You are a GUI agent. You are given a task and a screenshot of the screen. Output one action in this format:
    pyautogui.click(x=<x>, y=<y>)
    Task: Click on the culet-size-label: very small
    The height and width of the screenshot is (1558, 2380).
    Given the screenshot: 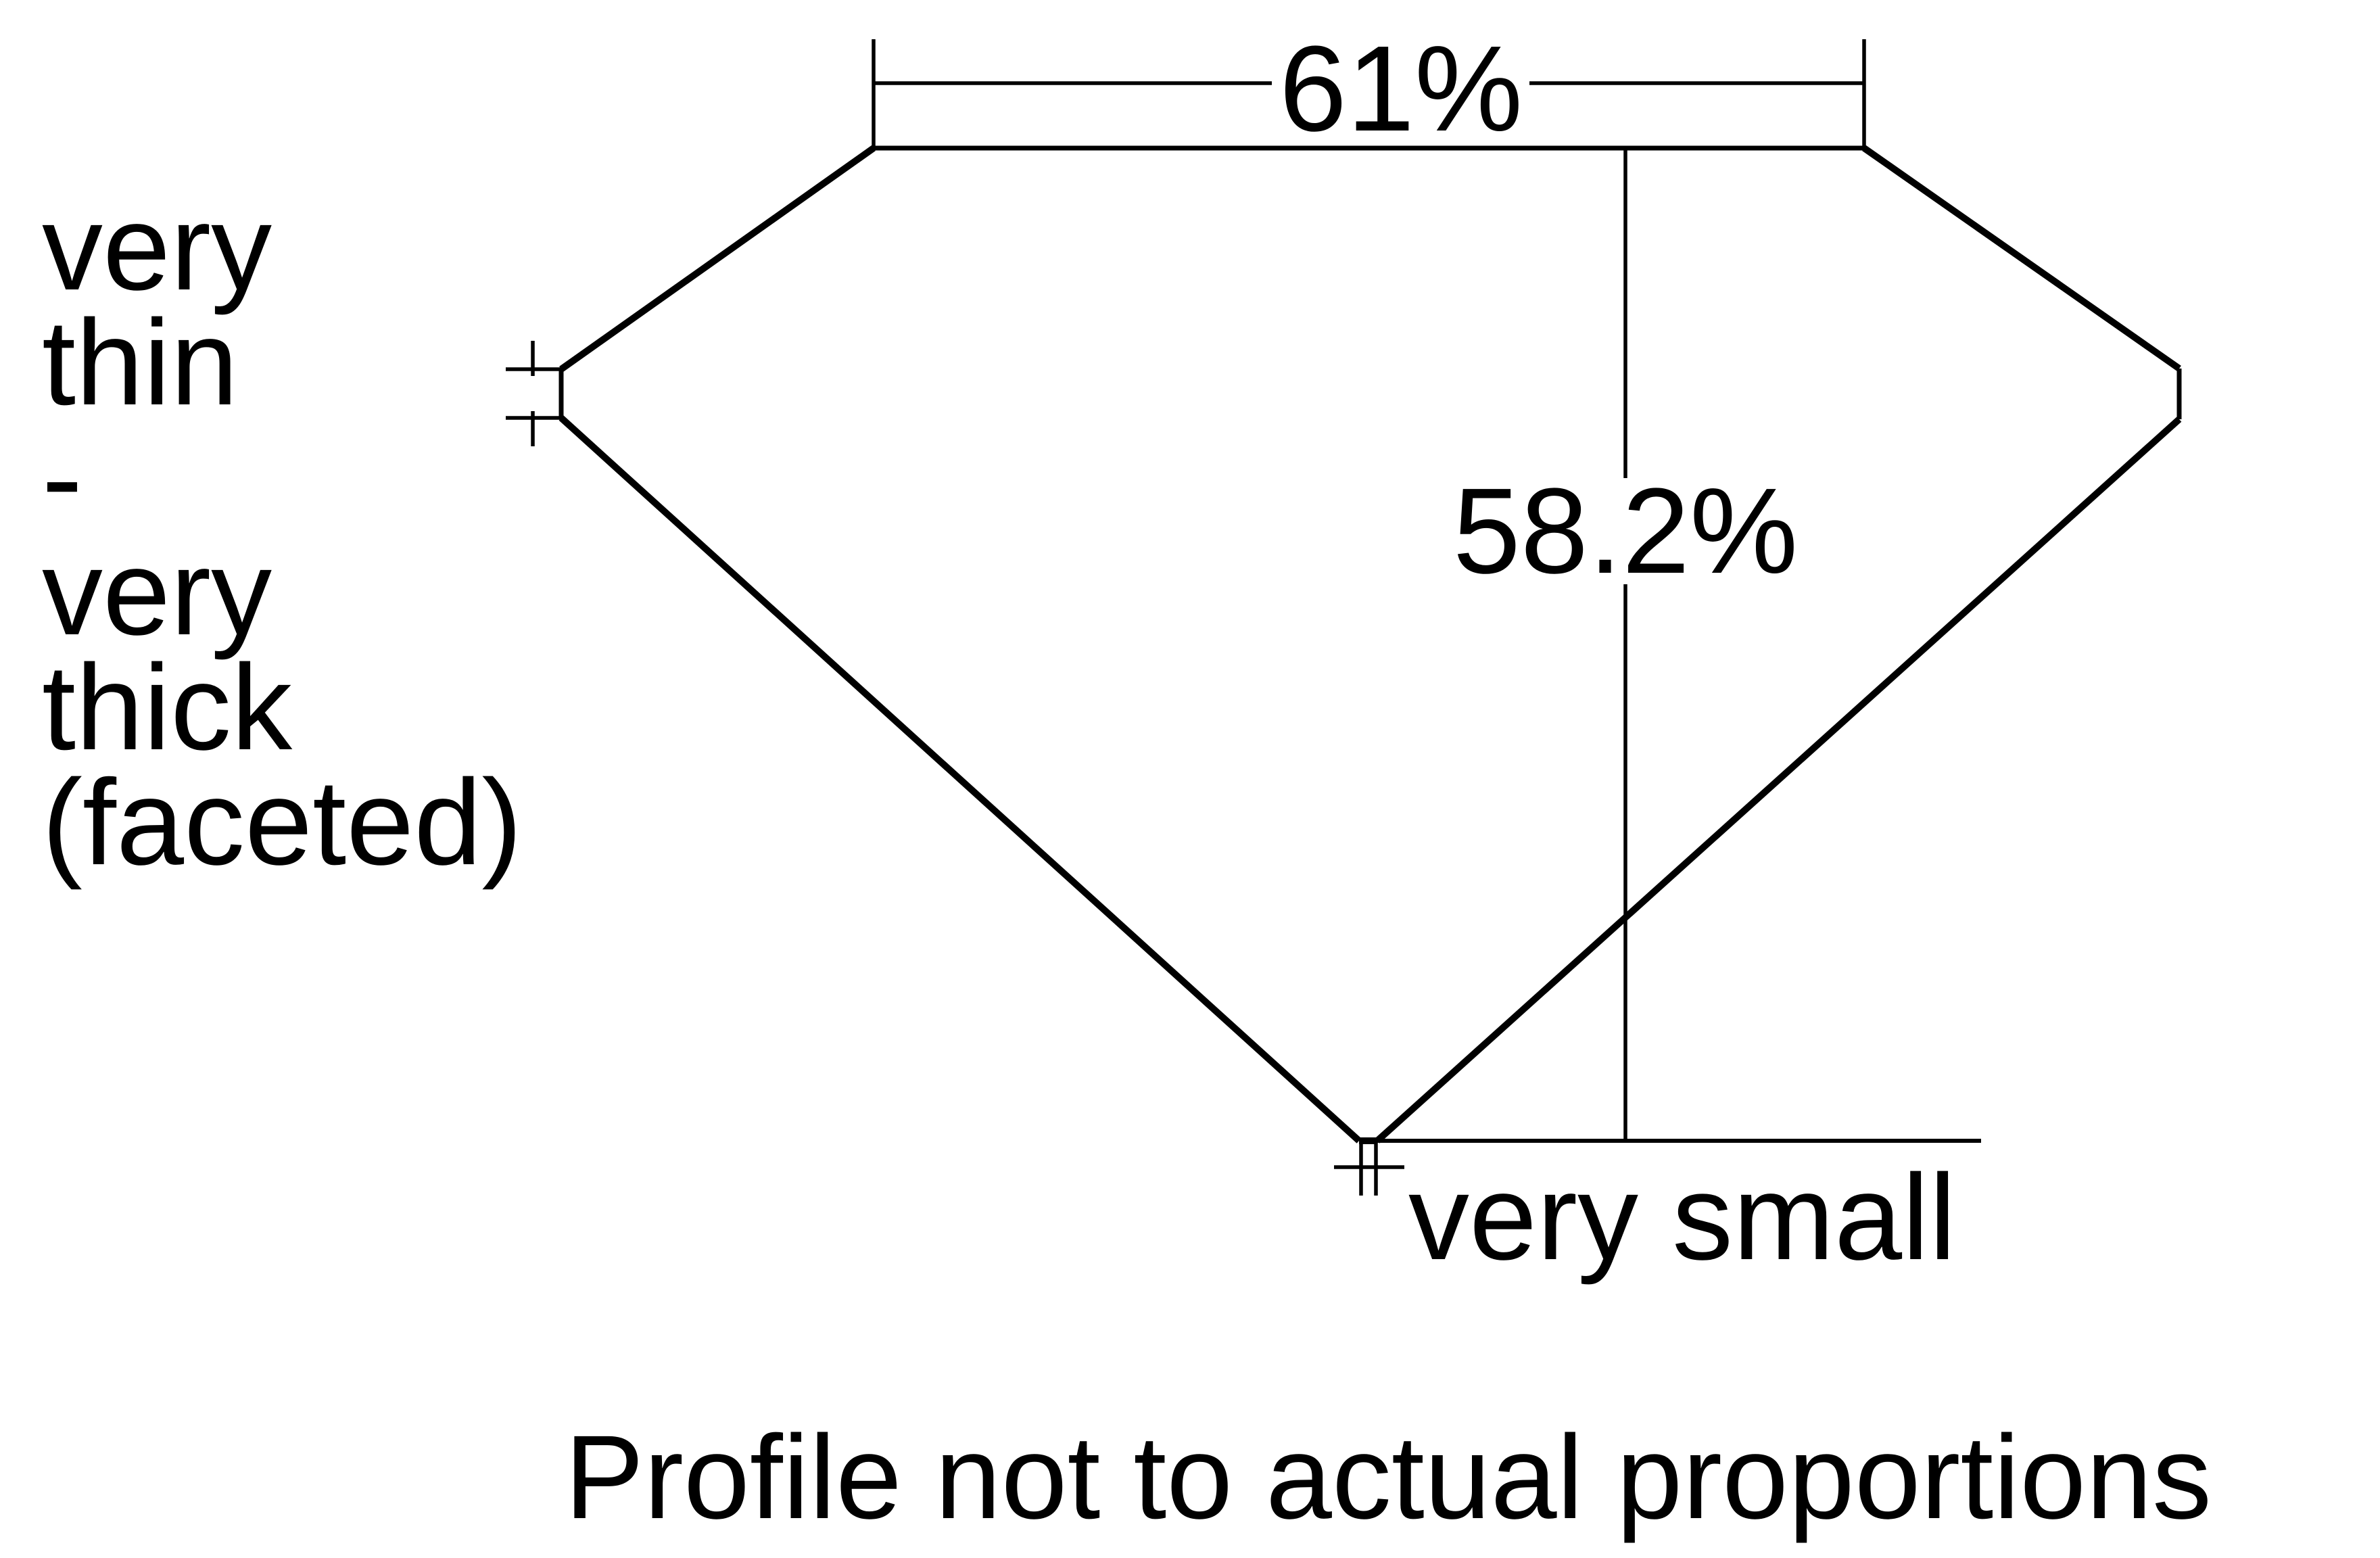 What is the action you would take?
    pyautogui.click(x=1682, y=1217)
    